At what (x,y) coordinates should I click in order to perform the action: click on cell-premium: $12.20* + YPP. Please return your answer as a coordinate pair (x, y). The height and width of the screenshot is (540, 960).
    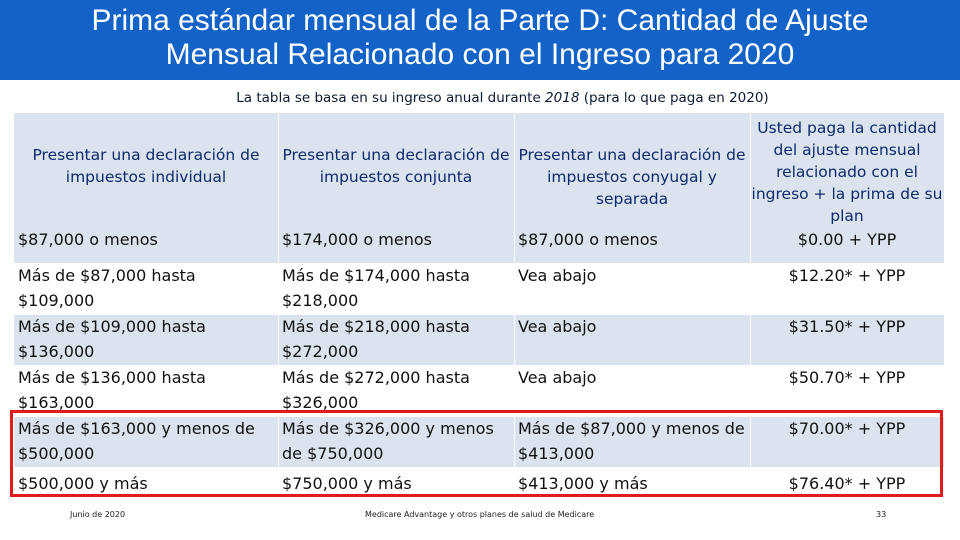
    Looking at the image, I should click on (847, 275).